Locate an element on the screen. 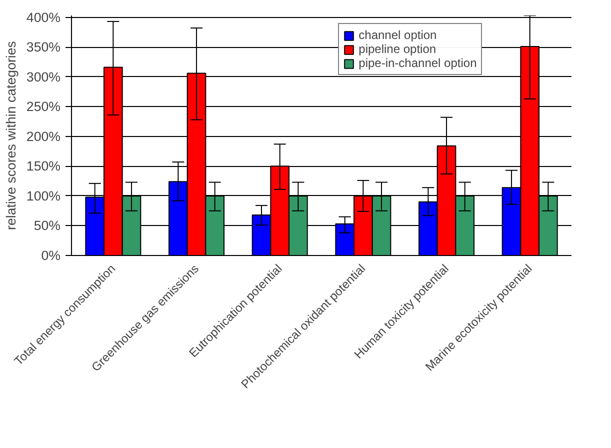 The height and width of the screenshot is (448, 611). y-tick-label: 100% is located at coordinates (43, 196).